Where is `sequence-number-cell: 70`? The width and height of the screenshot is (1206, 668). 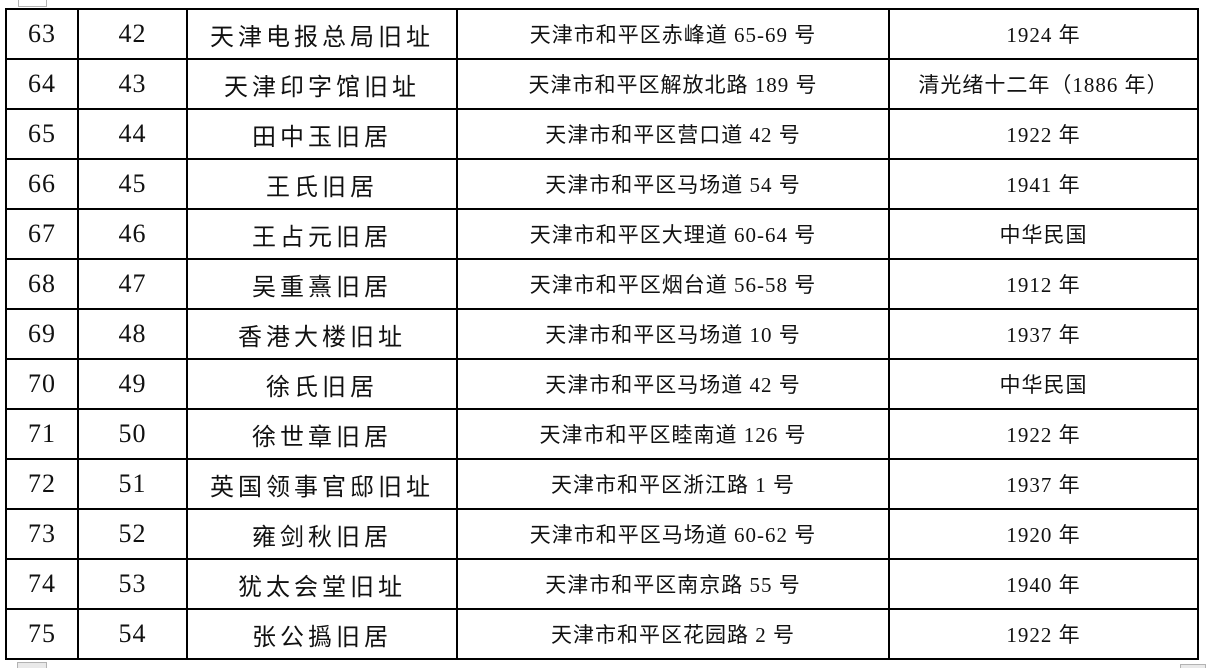
sequence-number-cell: 70 is located at coordinates (42, 384).